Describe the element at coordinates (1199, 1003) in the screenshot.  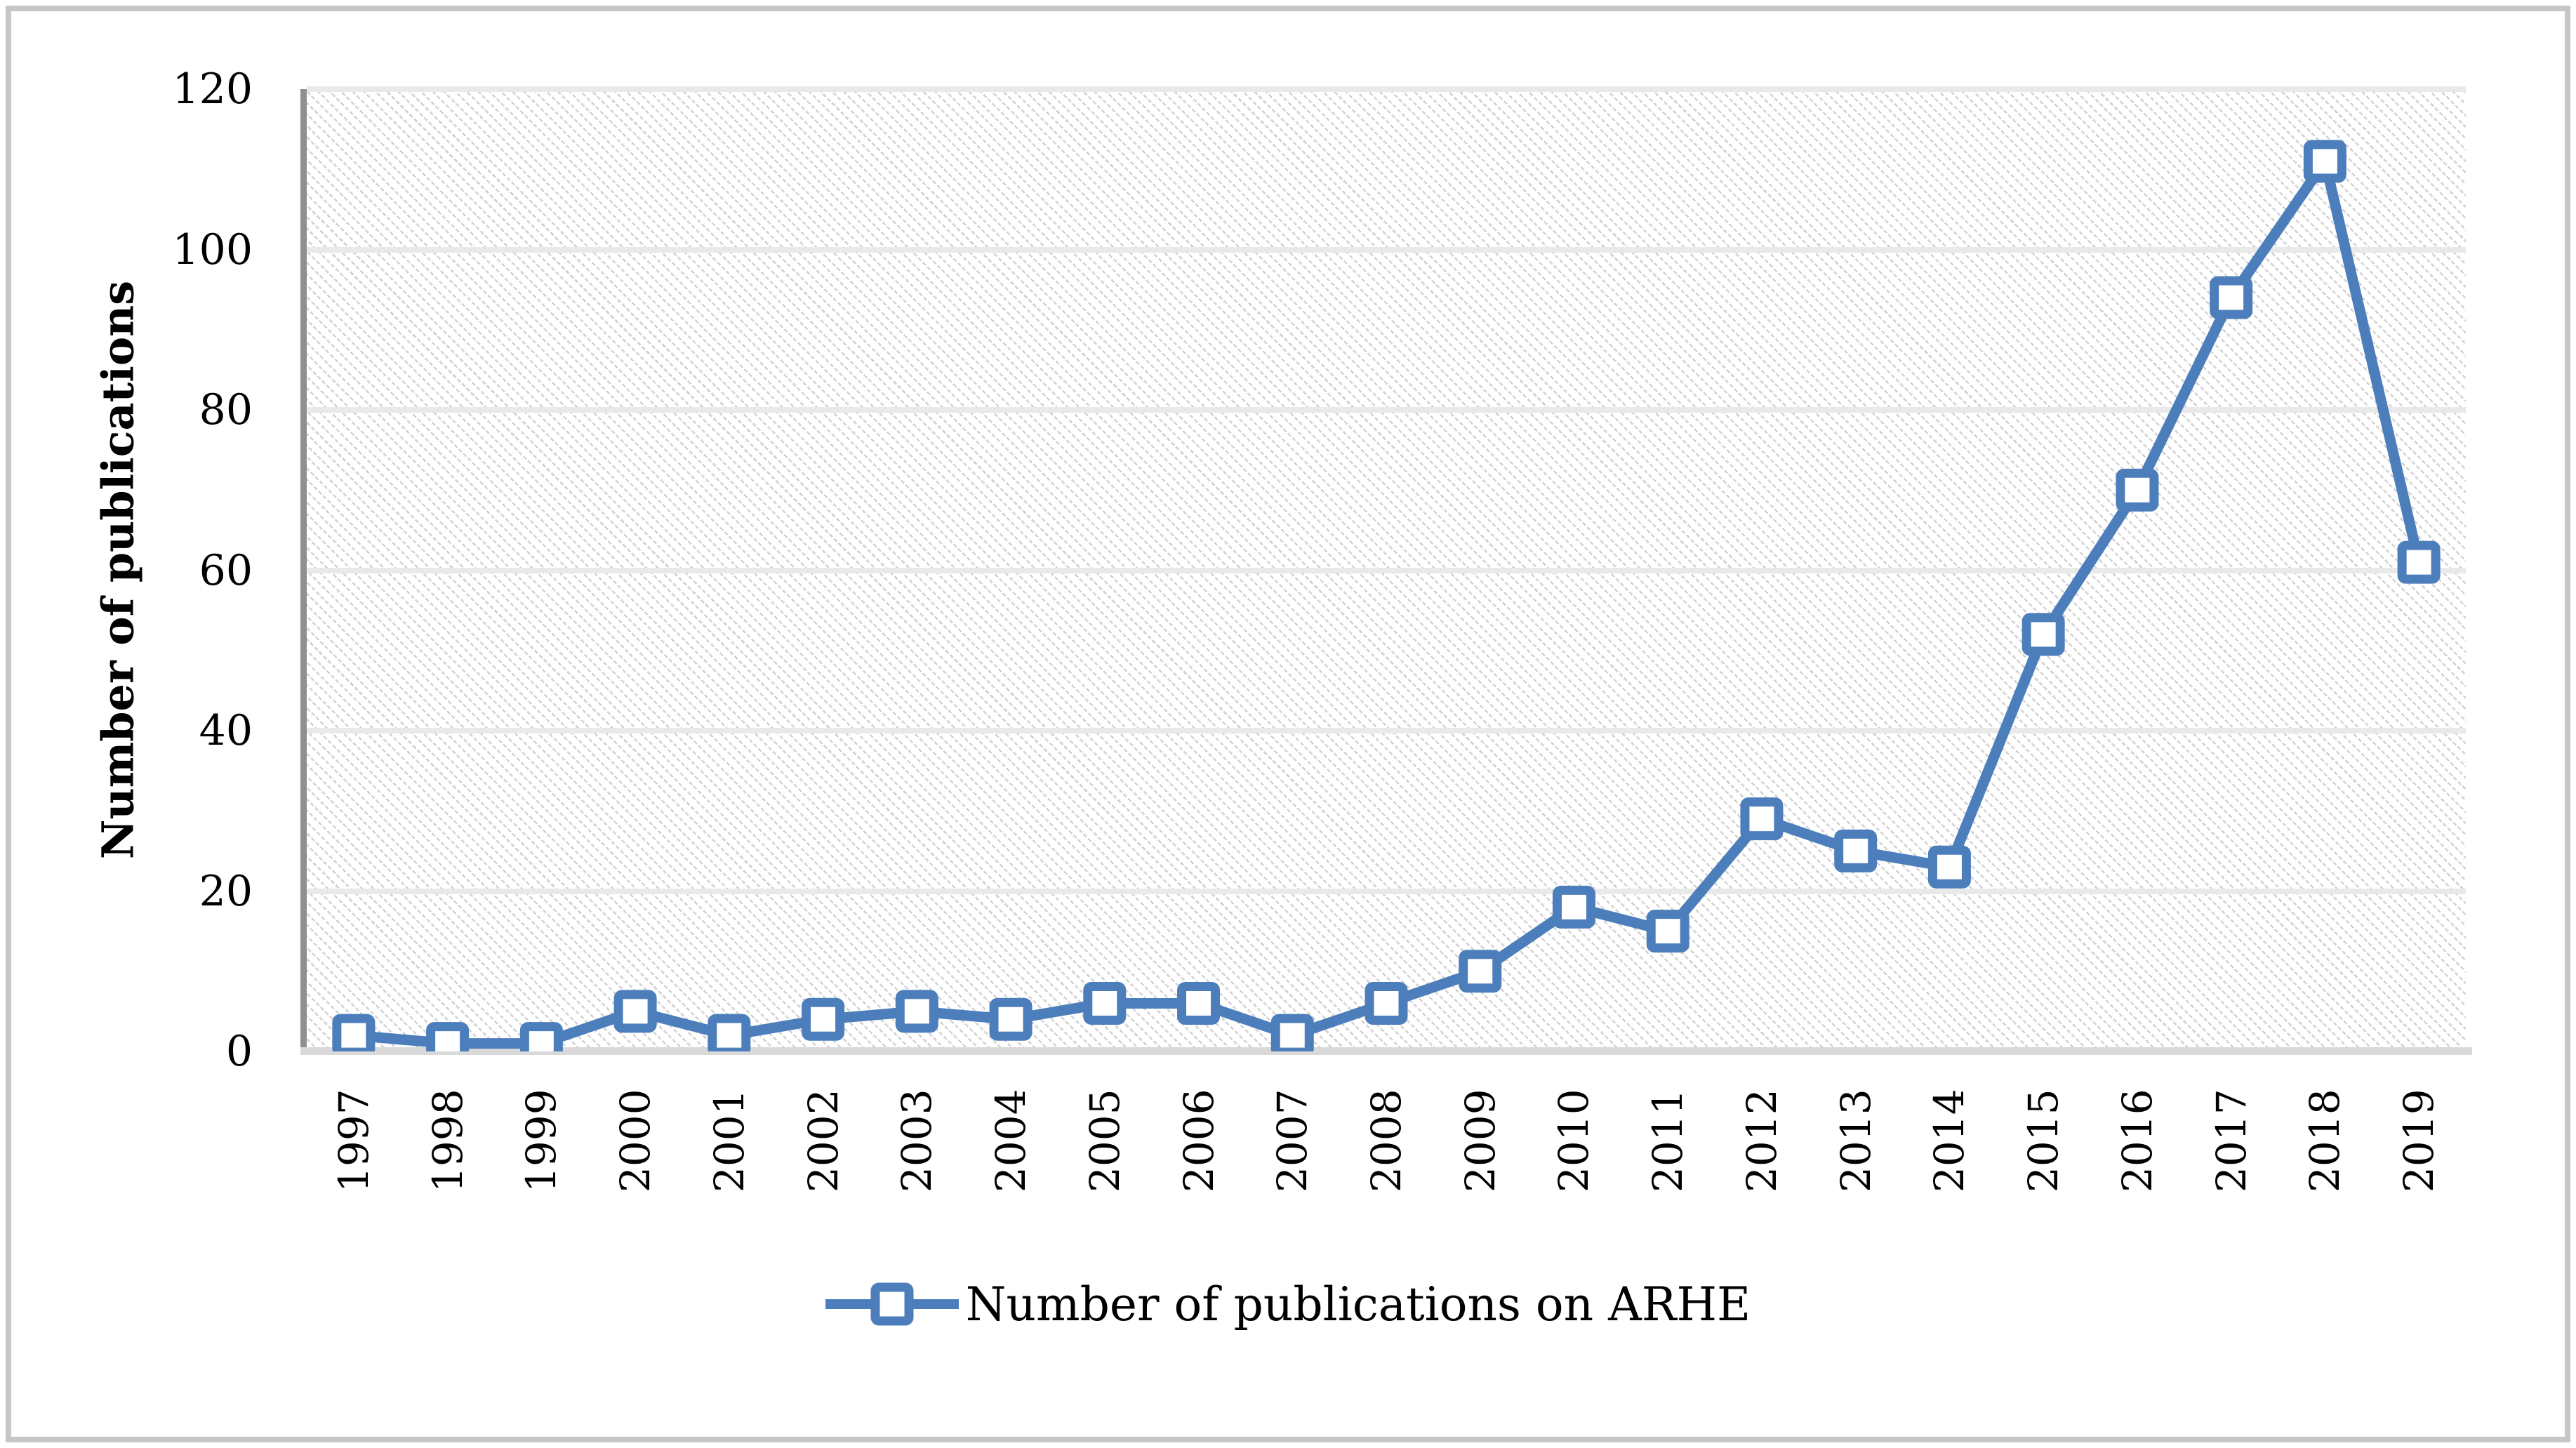
I see `data-point-marker-2006` at that location.